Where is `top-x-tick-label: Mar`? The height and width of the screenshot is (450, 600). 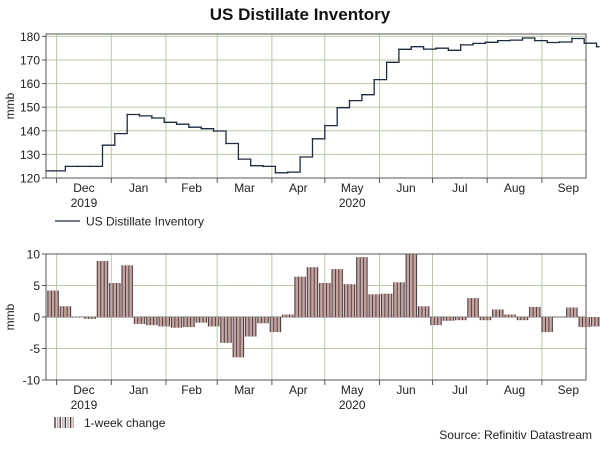
top-x-tick-label: Mar is located at coordinates (244, 188).